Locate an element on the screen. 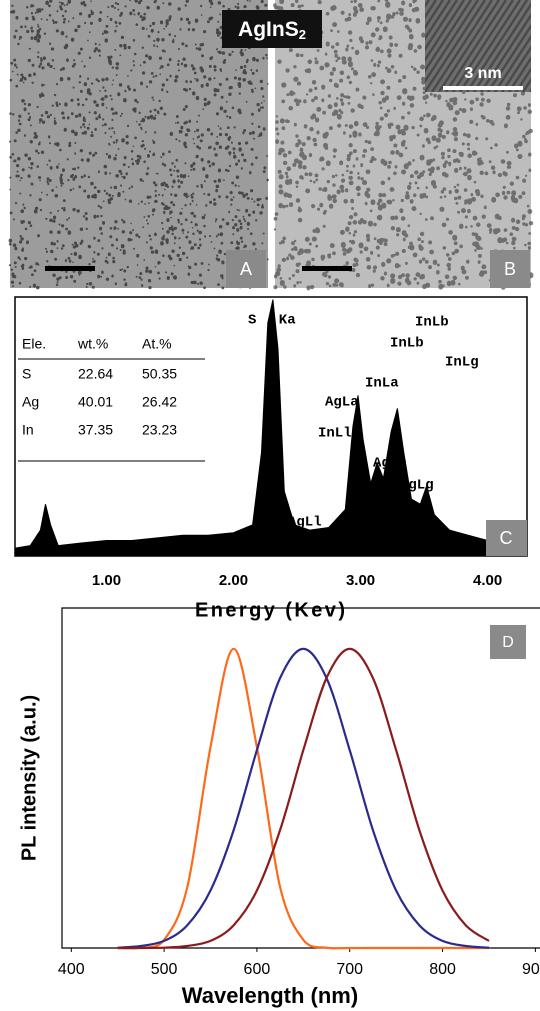 The width and height of the screenshot is (540, 1011). table-cell: Ag is located at coordinates (30, 402).